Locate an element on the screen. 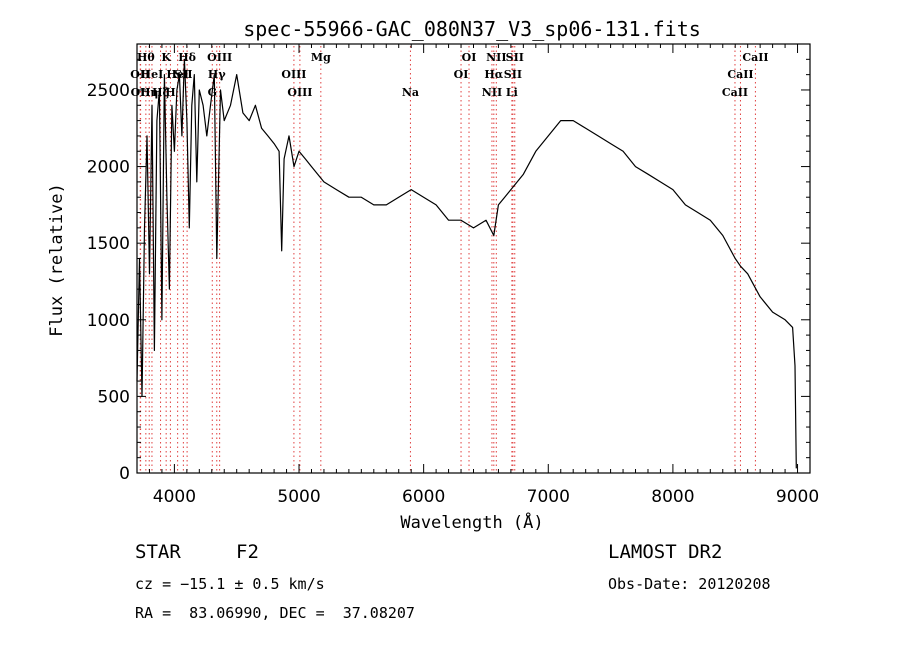 The image size is (900, 650). y-tick-label: 2500 is located at coordinates (108, 91).